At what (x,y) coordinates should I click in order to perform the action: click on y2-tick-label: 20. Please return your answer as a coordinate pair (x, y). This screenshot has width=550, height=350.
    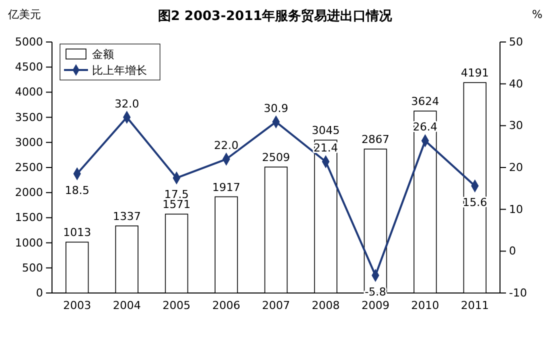
    Looking at the image, I should click on (516, 167).